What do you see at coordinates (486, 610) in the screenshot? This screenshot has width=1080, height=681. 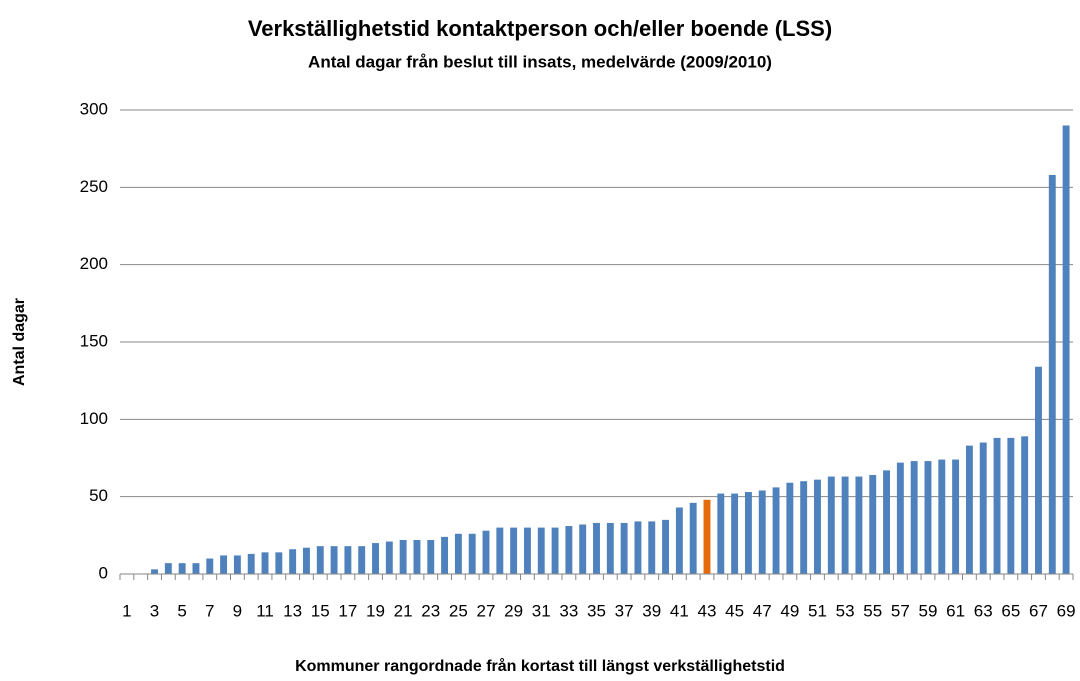 I see `x-tick-label: 27` at bounding box center [486, 610].